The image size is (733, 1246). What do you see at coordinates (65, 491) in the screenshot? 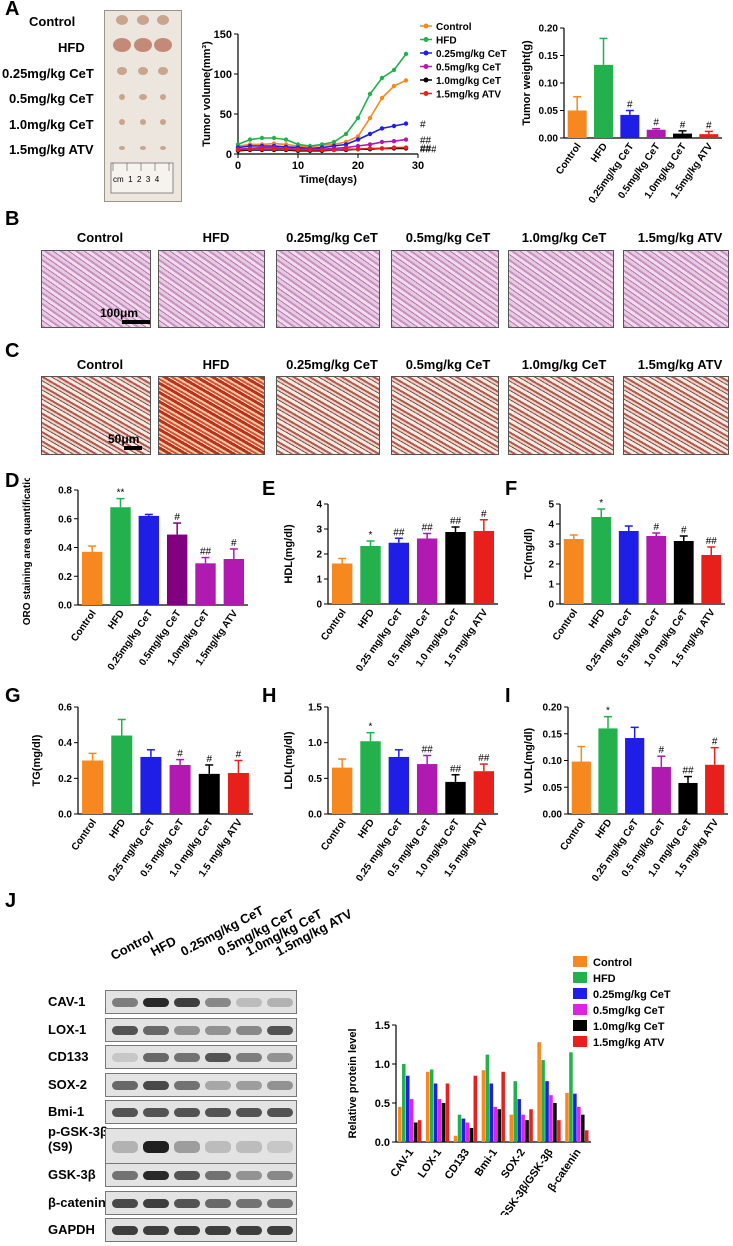
I see `y-tick-label: 0.8` at bounding box center [65, 491].